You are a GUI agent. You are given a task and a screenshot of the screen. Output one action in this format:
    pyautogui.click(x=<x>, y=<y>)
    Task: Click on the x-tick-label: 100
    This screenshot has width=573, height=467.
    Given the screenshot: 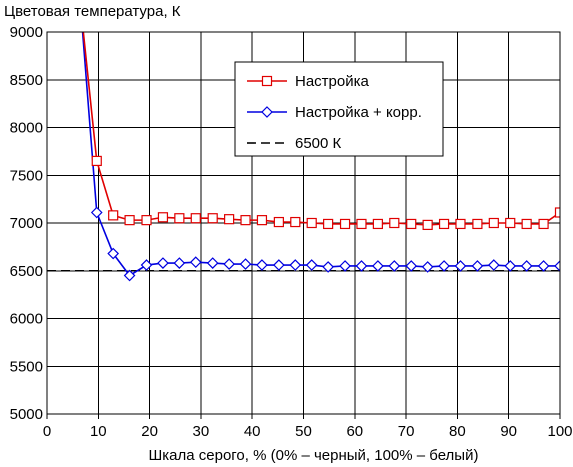 What is the action you would take?
    pyautogui.click(x=559, y=431)
    